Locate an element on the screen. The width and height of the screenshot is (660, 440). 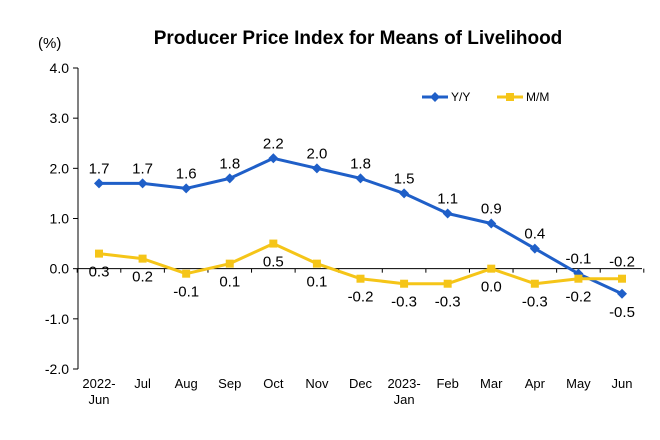
data-label-mm: 0.0 is located at coordinates (491, 287).